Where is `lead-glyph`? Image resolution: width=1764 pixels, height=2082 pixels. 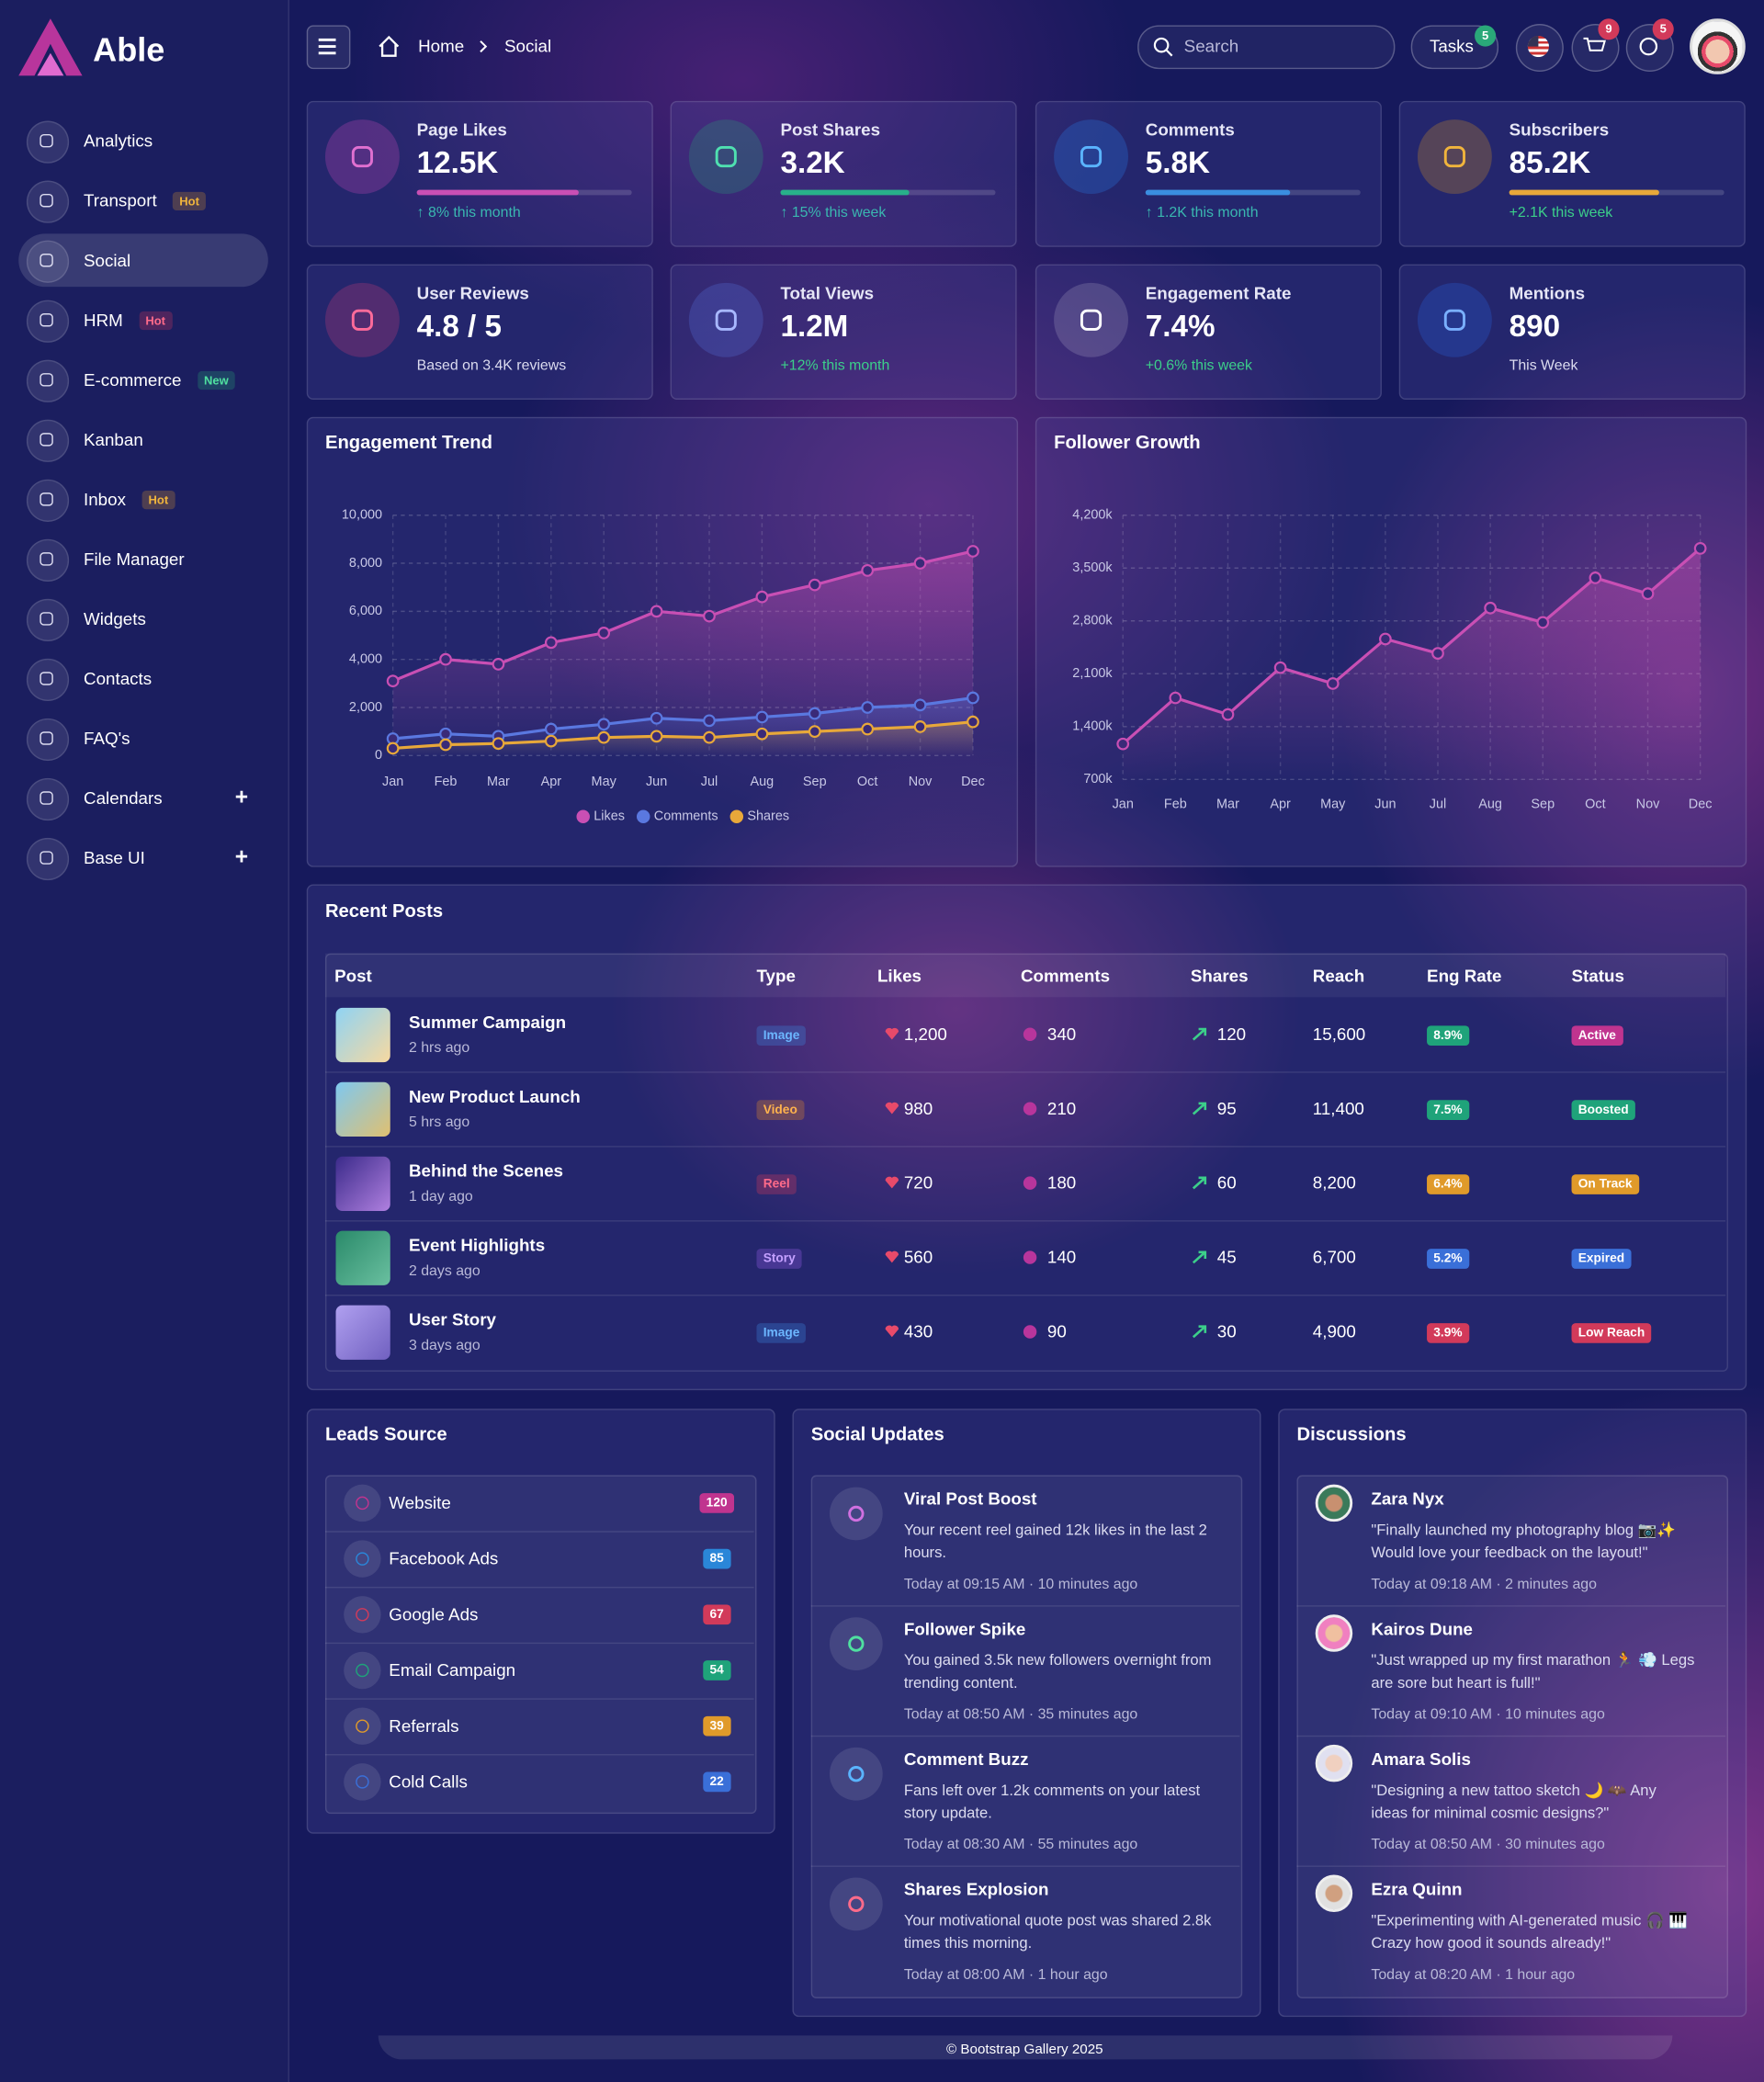
lead-glyph is located at coordinates (362, 1559).